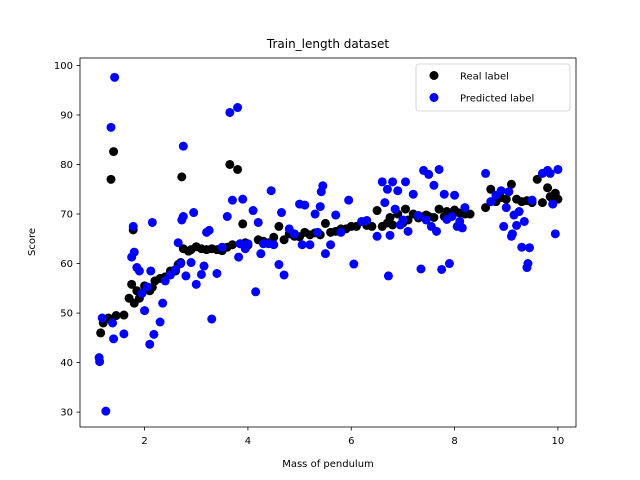 This screenshot has width=640, height=480. What do you see at coordinates (63, 66) in the screenshot?
I see `y-tick-label: 100` at bounding box center [63, 66].